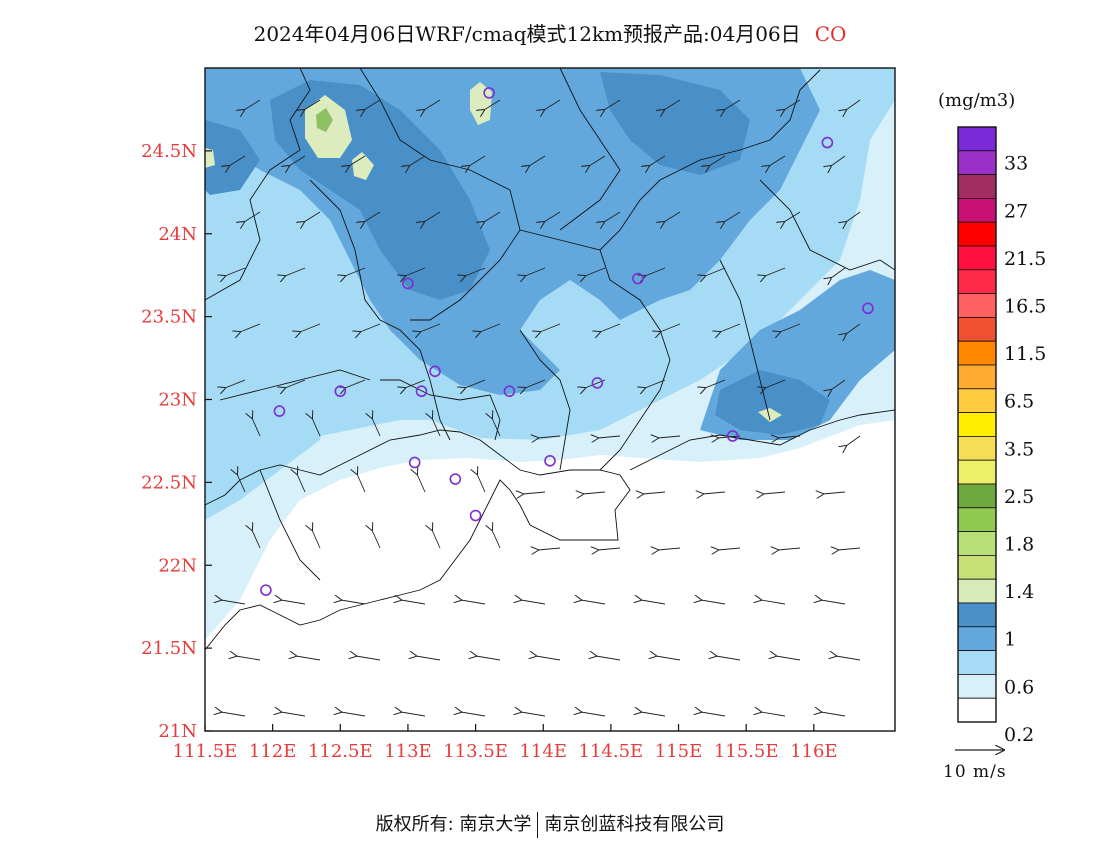 This screenshot has width=1100, height=850. What do you see at coordinates (746, 751) in the screenshot?
I see `x-tick-label: 115.5E` at bounding box center [746, 751].